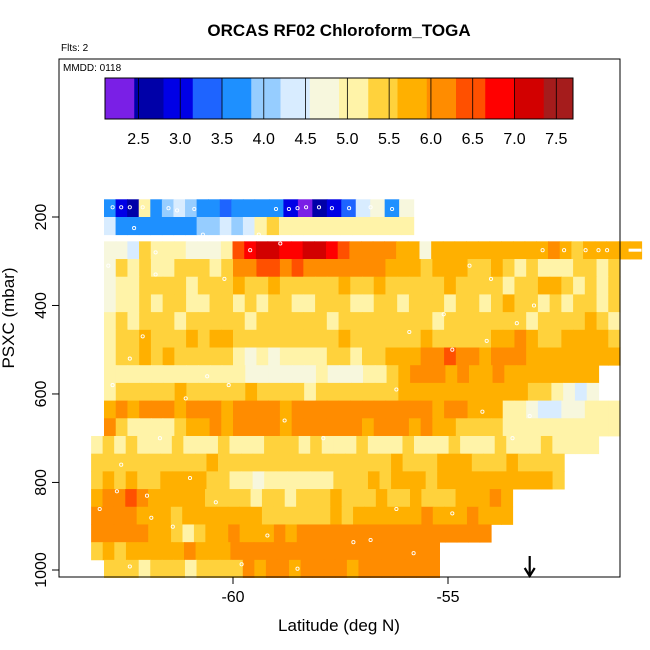 The image size is (650, 650). What do you see at coordinates (9, 317) in the screenshot?
I see `y-axis-label: PSXC (mbar)` at bounding box center [9, 317].